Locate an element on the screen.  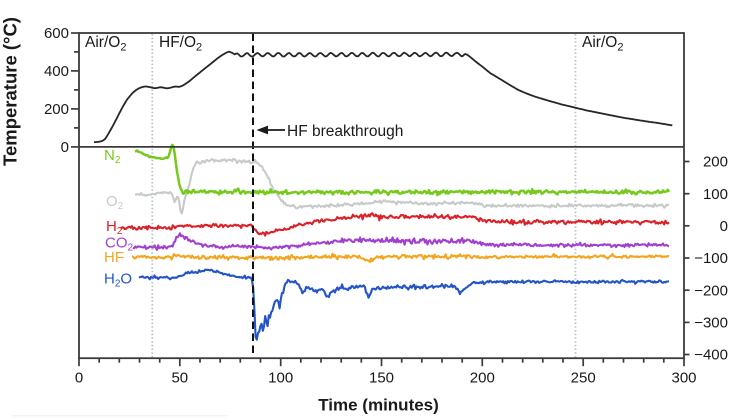
svg-text: 50 is located at coordinates (179, 378).